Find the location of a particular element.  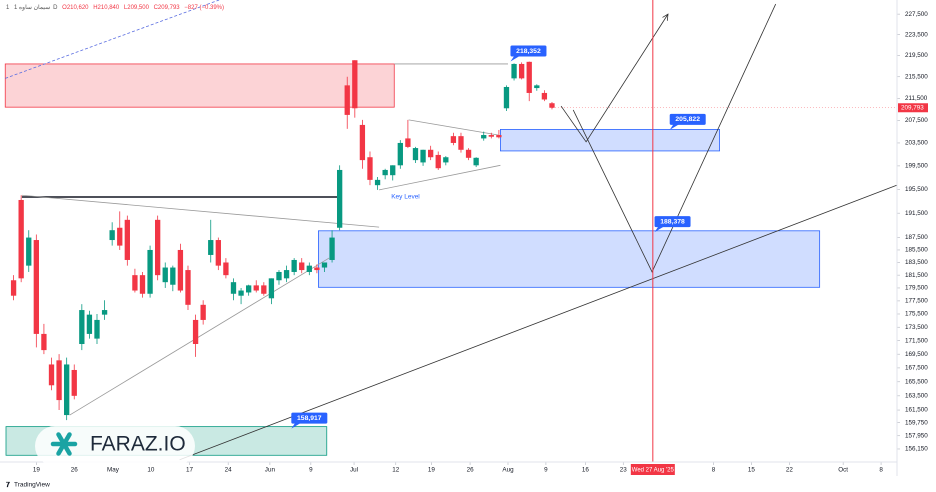

date-marker-tag is located at coordinates (652, 469).